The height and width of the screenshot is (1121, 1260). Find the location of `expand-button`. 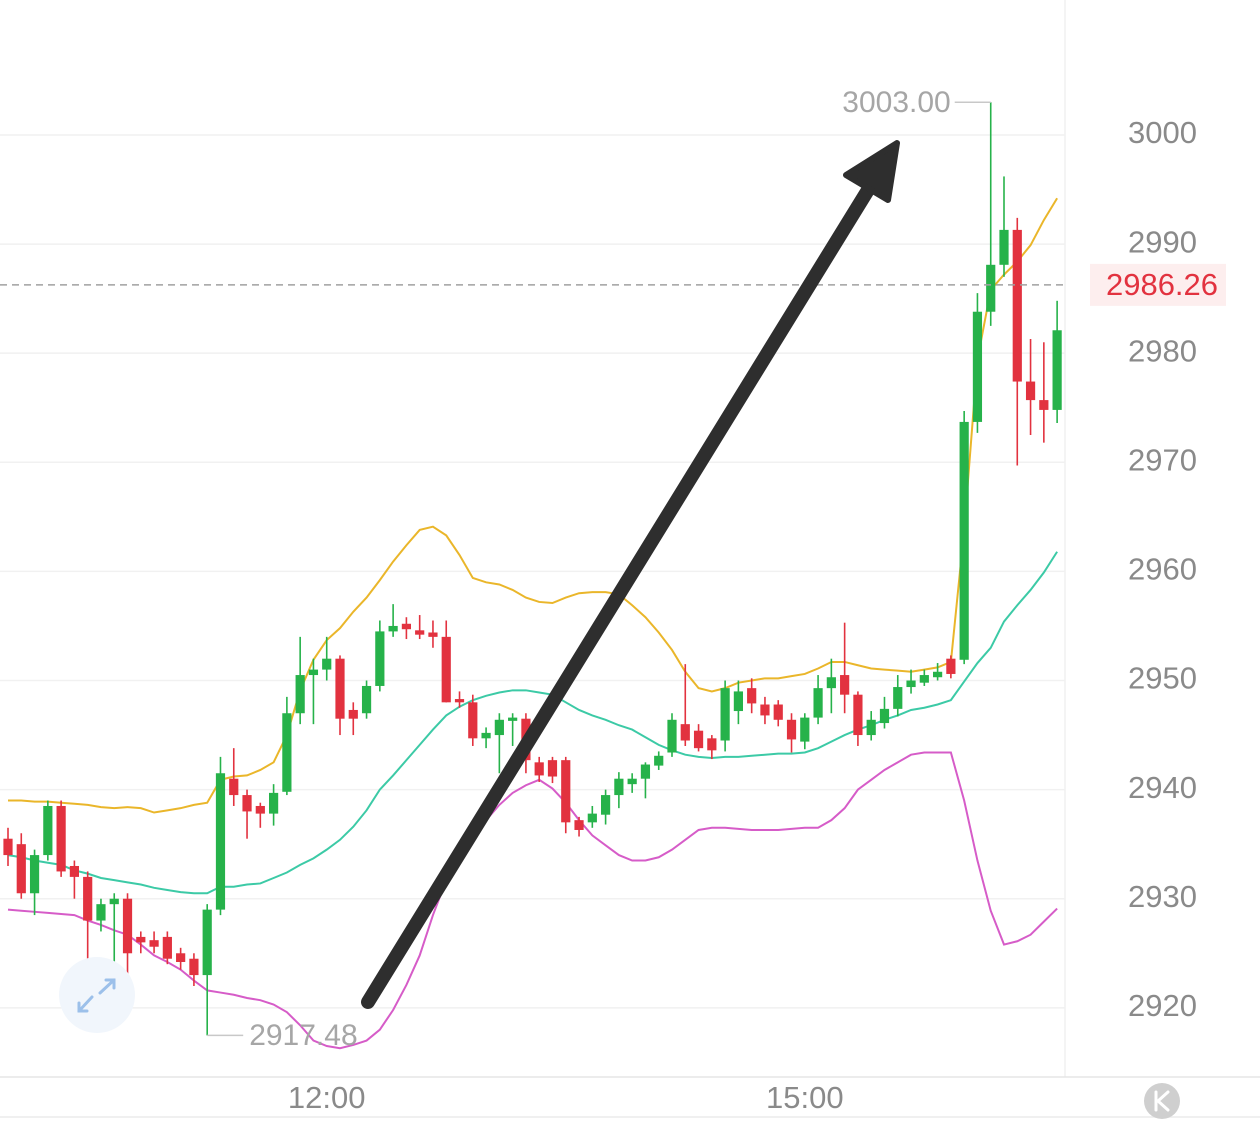

expand-button is located at coordinates (97, 995).